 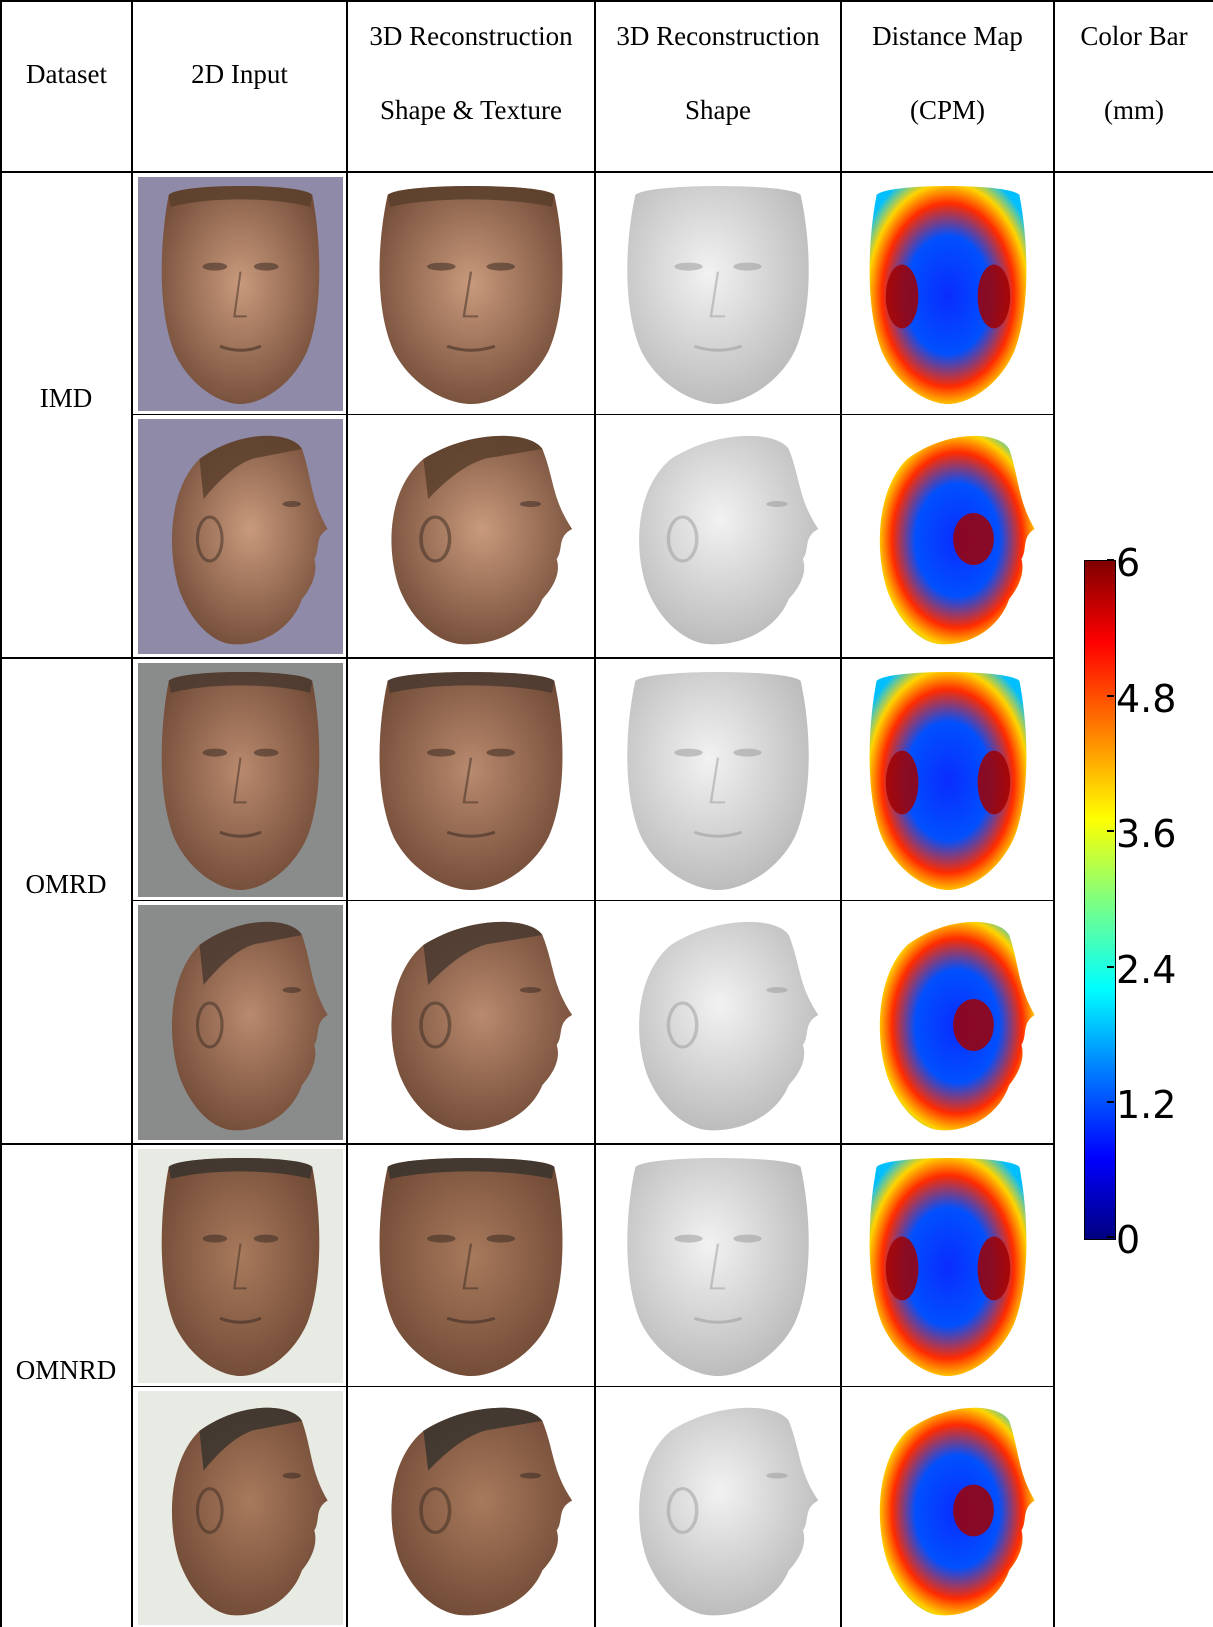 I want to click on dataset-label-omrd: OMRD, so click(x=66, y=884).